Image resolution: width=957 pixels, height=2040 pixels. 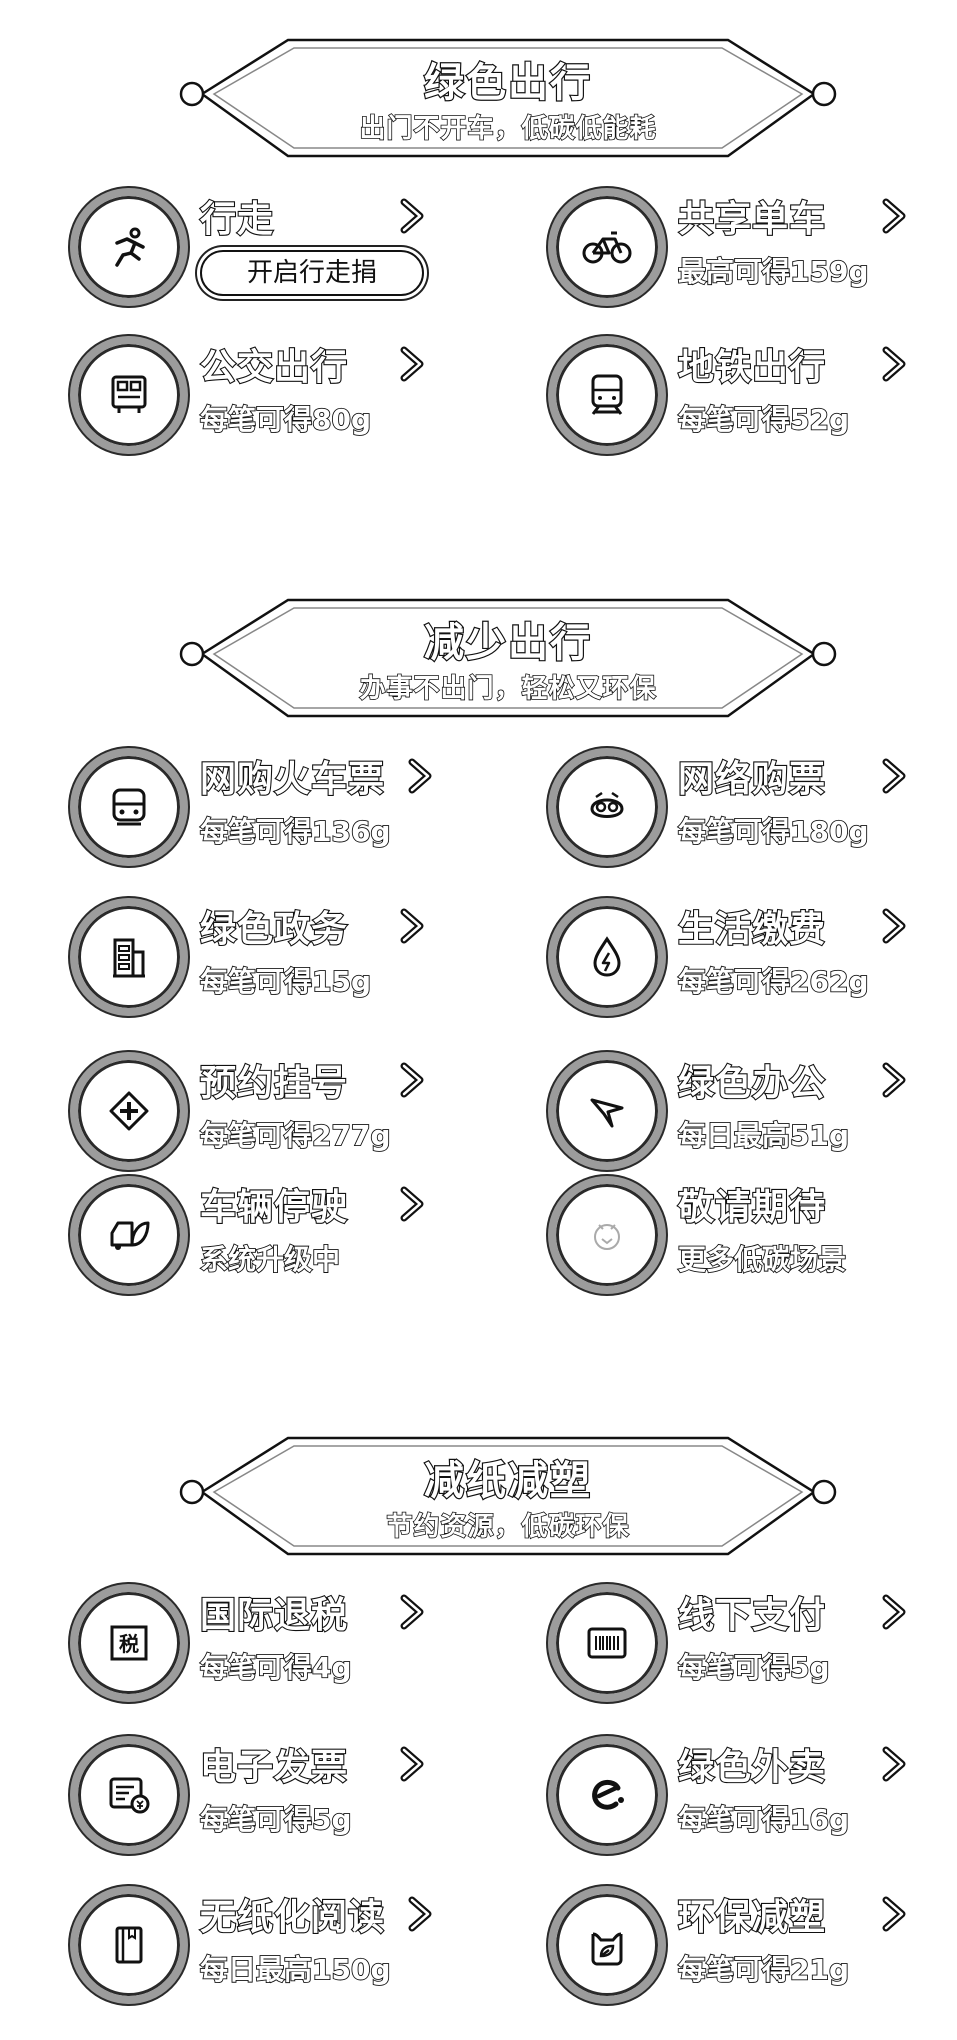 What do you see at coordinates (752, 929) in the screenshot?
I see `item-name: 生活缴费` at bounding box center [752, 929].